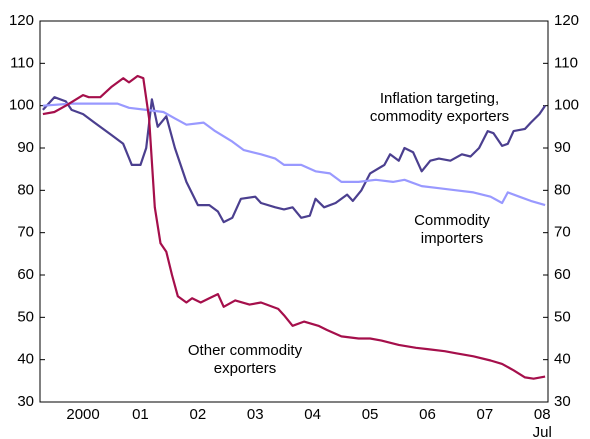 The height and width of the screenshot is (439, 590). Describe the element at coordinates (255, 414) in the screenshot. I see `x-tick-label: 03` at that location.